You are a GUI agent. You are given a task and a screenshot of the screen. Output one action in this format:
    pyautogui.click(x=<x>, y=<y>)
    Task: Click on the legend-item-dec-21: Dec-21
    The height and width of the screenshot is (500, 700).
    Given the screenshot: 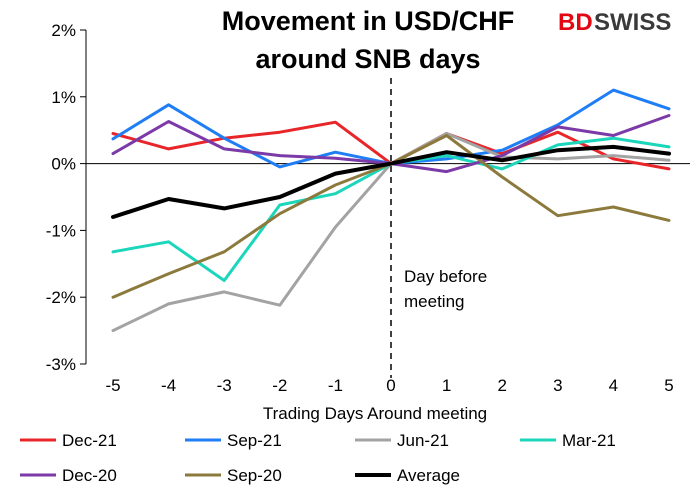 What is the action you would take?
    pyautogui.click(x=68, y=440)
    